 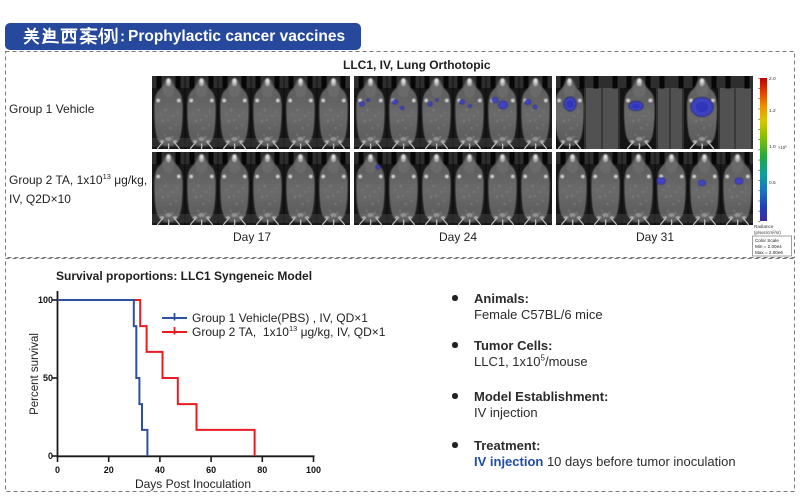 What do you see at coordinates (262, 470) in the screenshot?
I see `svg-text: 80` at bounding box center [262, 470].